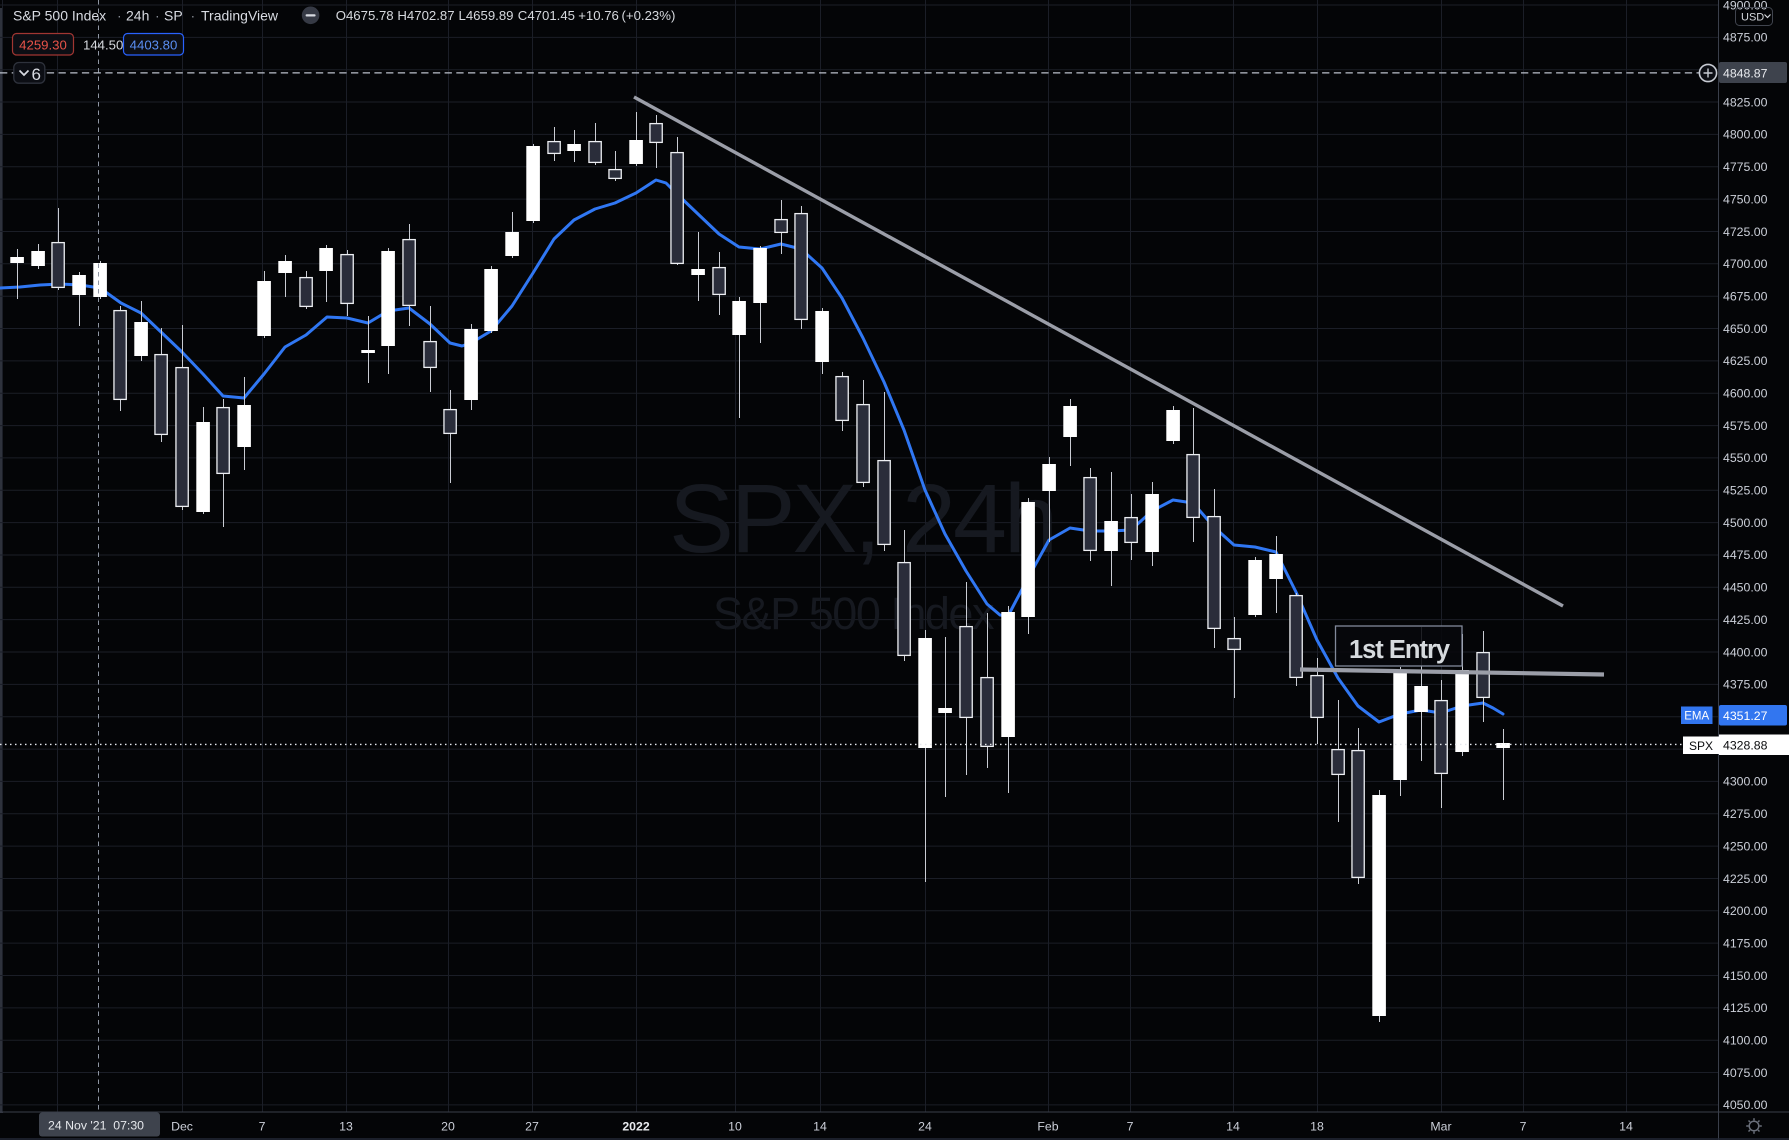 This screenshot has width=1789, height=1140. What do you see at coordinates (1745, 167) in the screenshot?
I see `svg-text: 4775.00` at bounding box center [1745, 167].